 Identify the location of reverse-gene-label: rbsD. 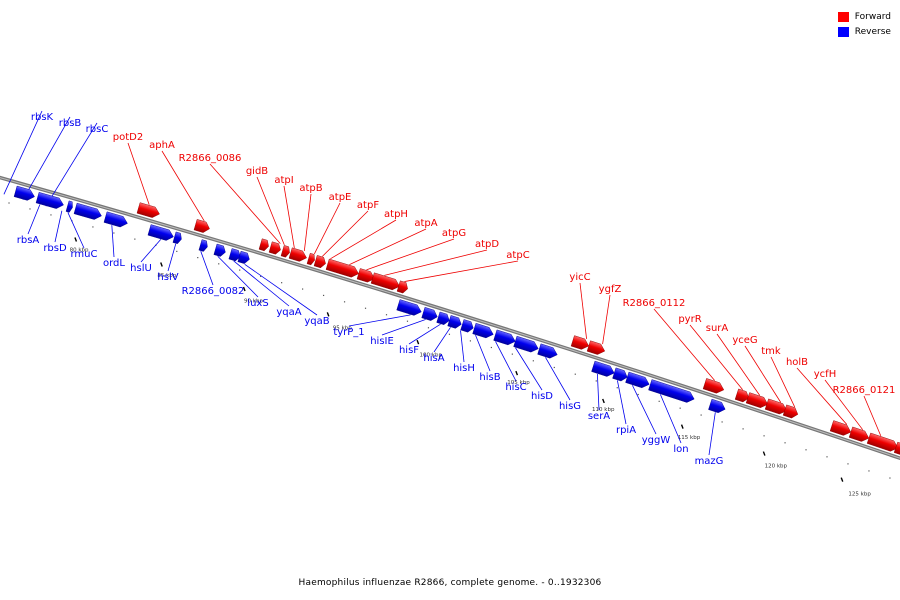
(55, 248).